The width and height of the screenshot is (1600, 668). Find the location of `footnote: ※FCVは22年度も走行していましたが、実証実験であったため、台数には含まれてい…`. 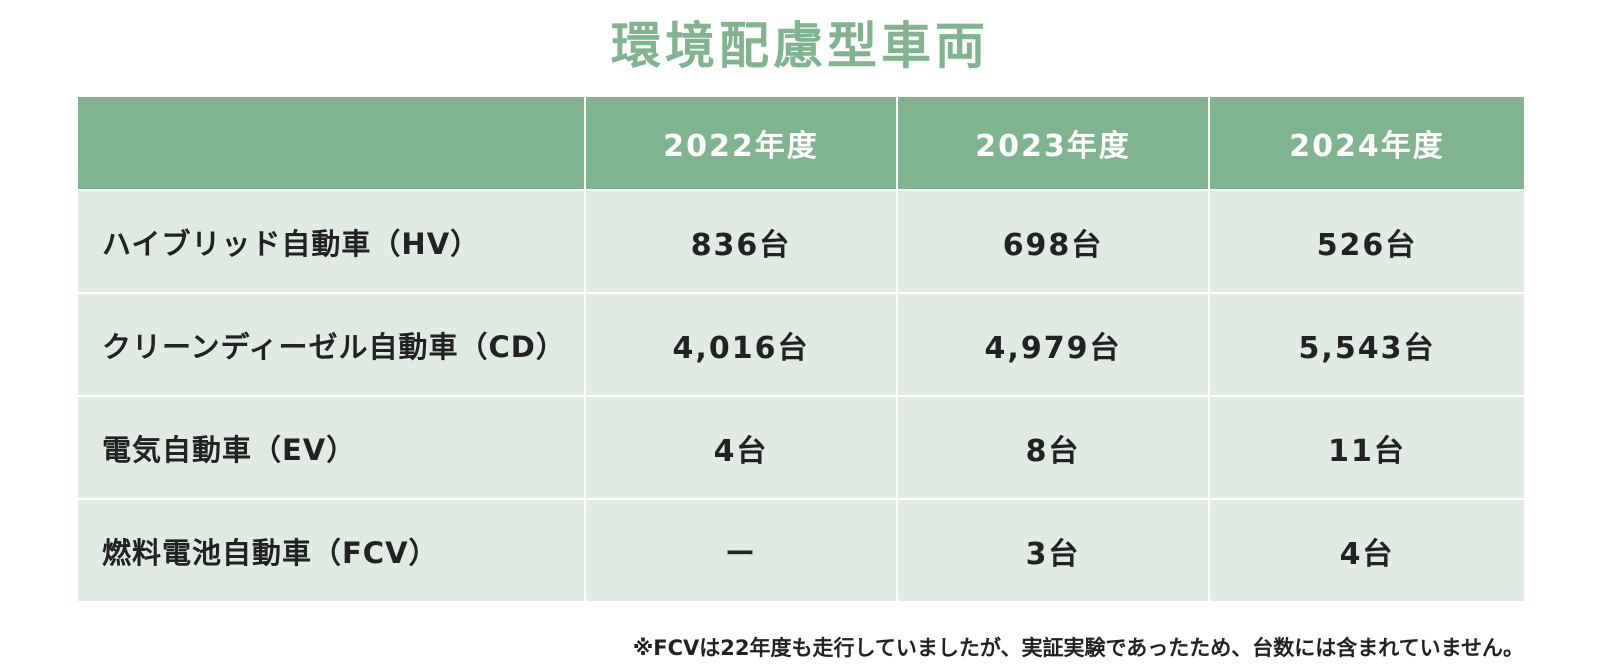

footnote: ※FCVは22年度も走行していましたが、実証実験であったため、台数には含まれてい… is located at coordinates (1078, 648).